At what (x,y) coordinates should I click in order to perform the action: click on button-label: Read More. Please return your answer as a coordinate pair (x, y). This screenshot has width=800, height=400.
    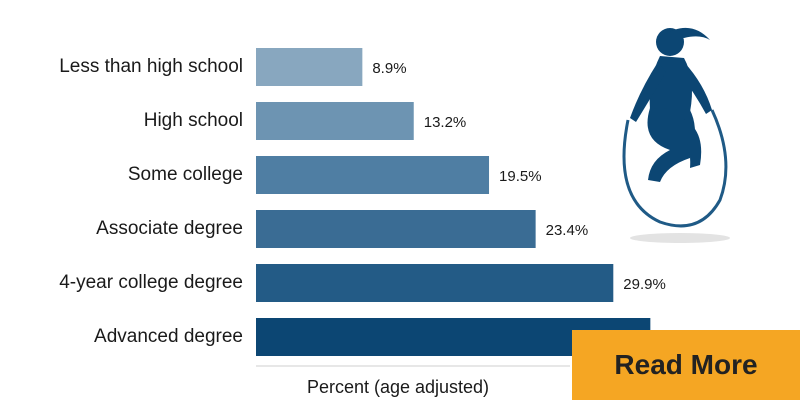
    Looking at the image, I should click on (686, 364).